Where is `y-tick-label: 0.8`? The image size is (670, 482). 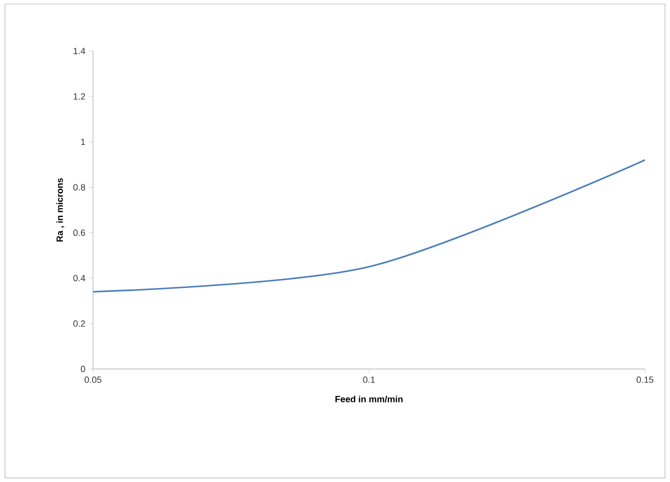
y-tick-label: 0.8 is located at coordinates (79, 187).